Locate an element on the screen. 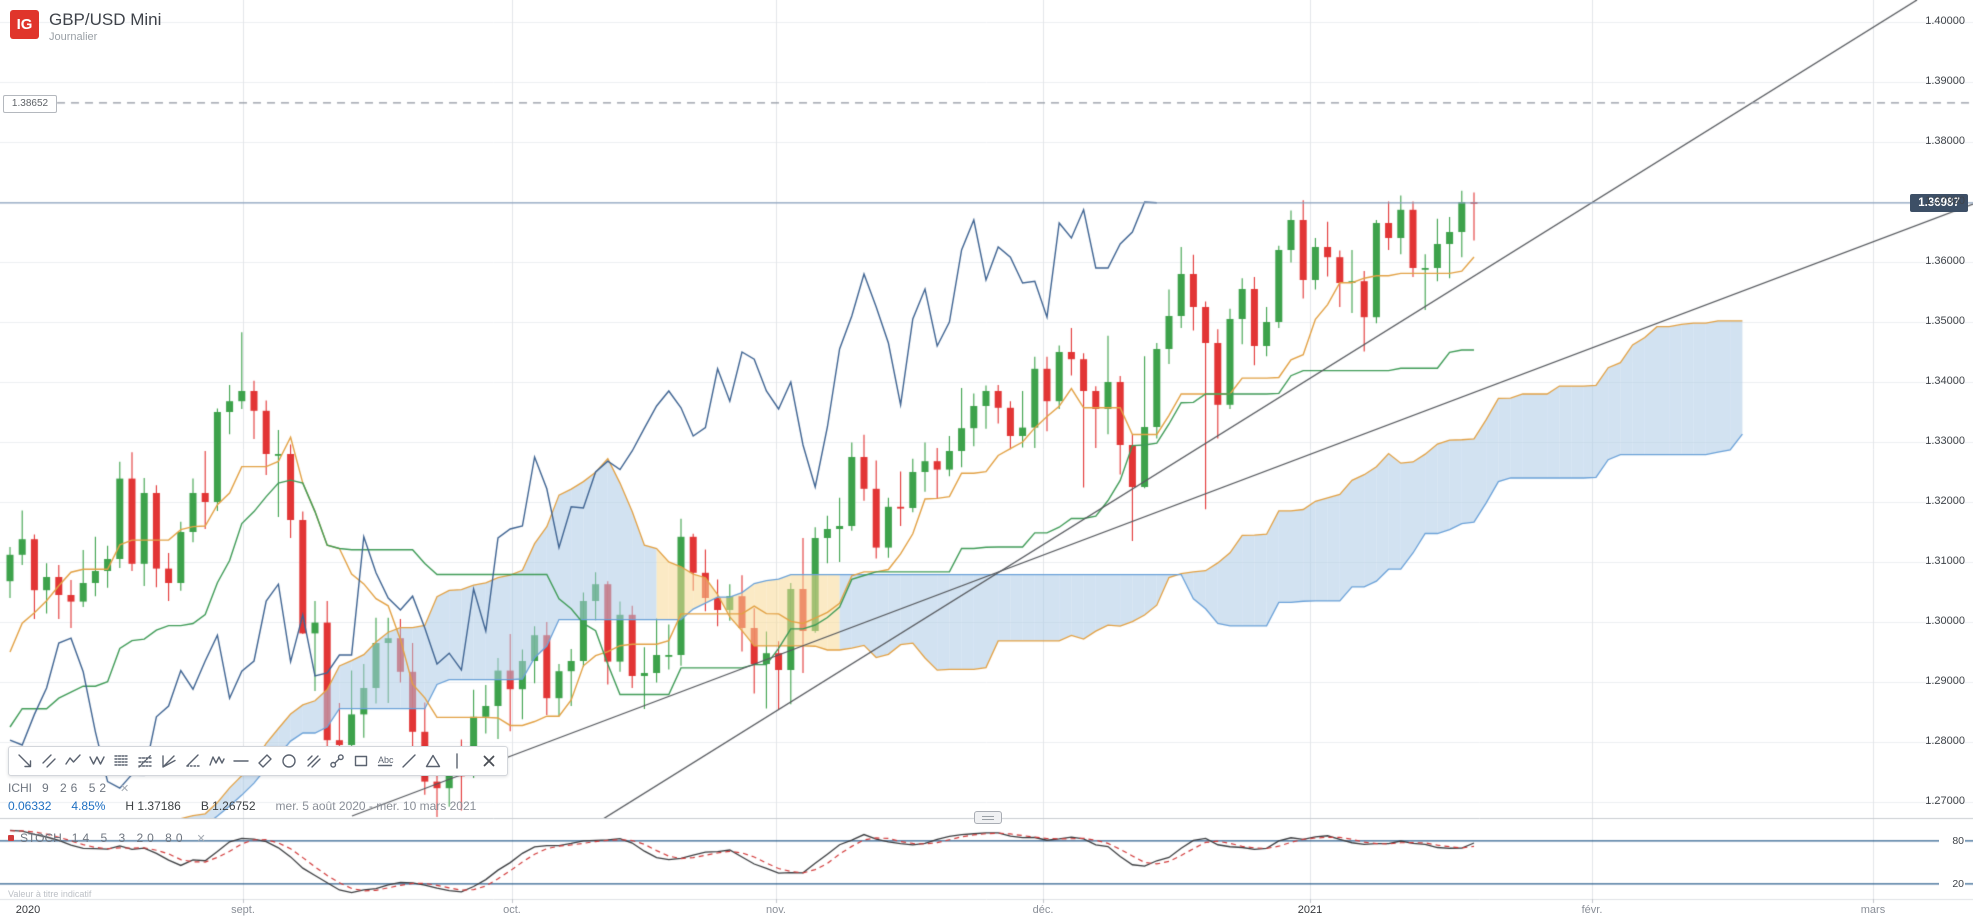 This screenshot has height=923, width=1973. marker-icon is located at coordinates (265, 761).